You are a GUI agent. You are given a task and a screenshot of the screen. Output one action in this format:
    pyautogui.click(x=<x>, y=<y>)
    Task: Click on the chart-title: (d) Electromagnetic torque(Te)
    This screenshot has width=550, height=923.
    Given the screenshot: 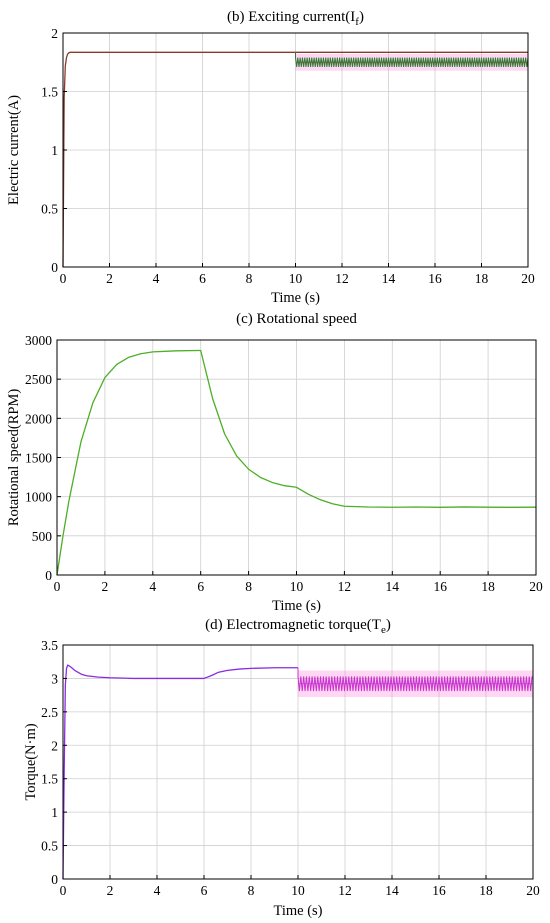 What is the action you would take?
    pyautogui.click(x=298, y=626)
    